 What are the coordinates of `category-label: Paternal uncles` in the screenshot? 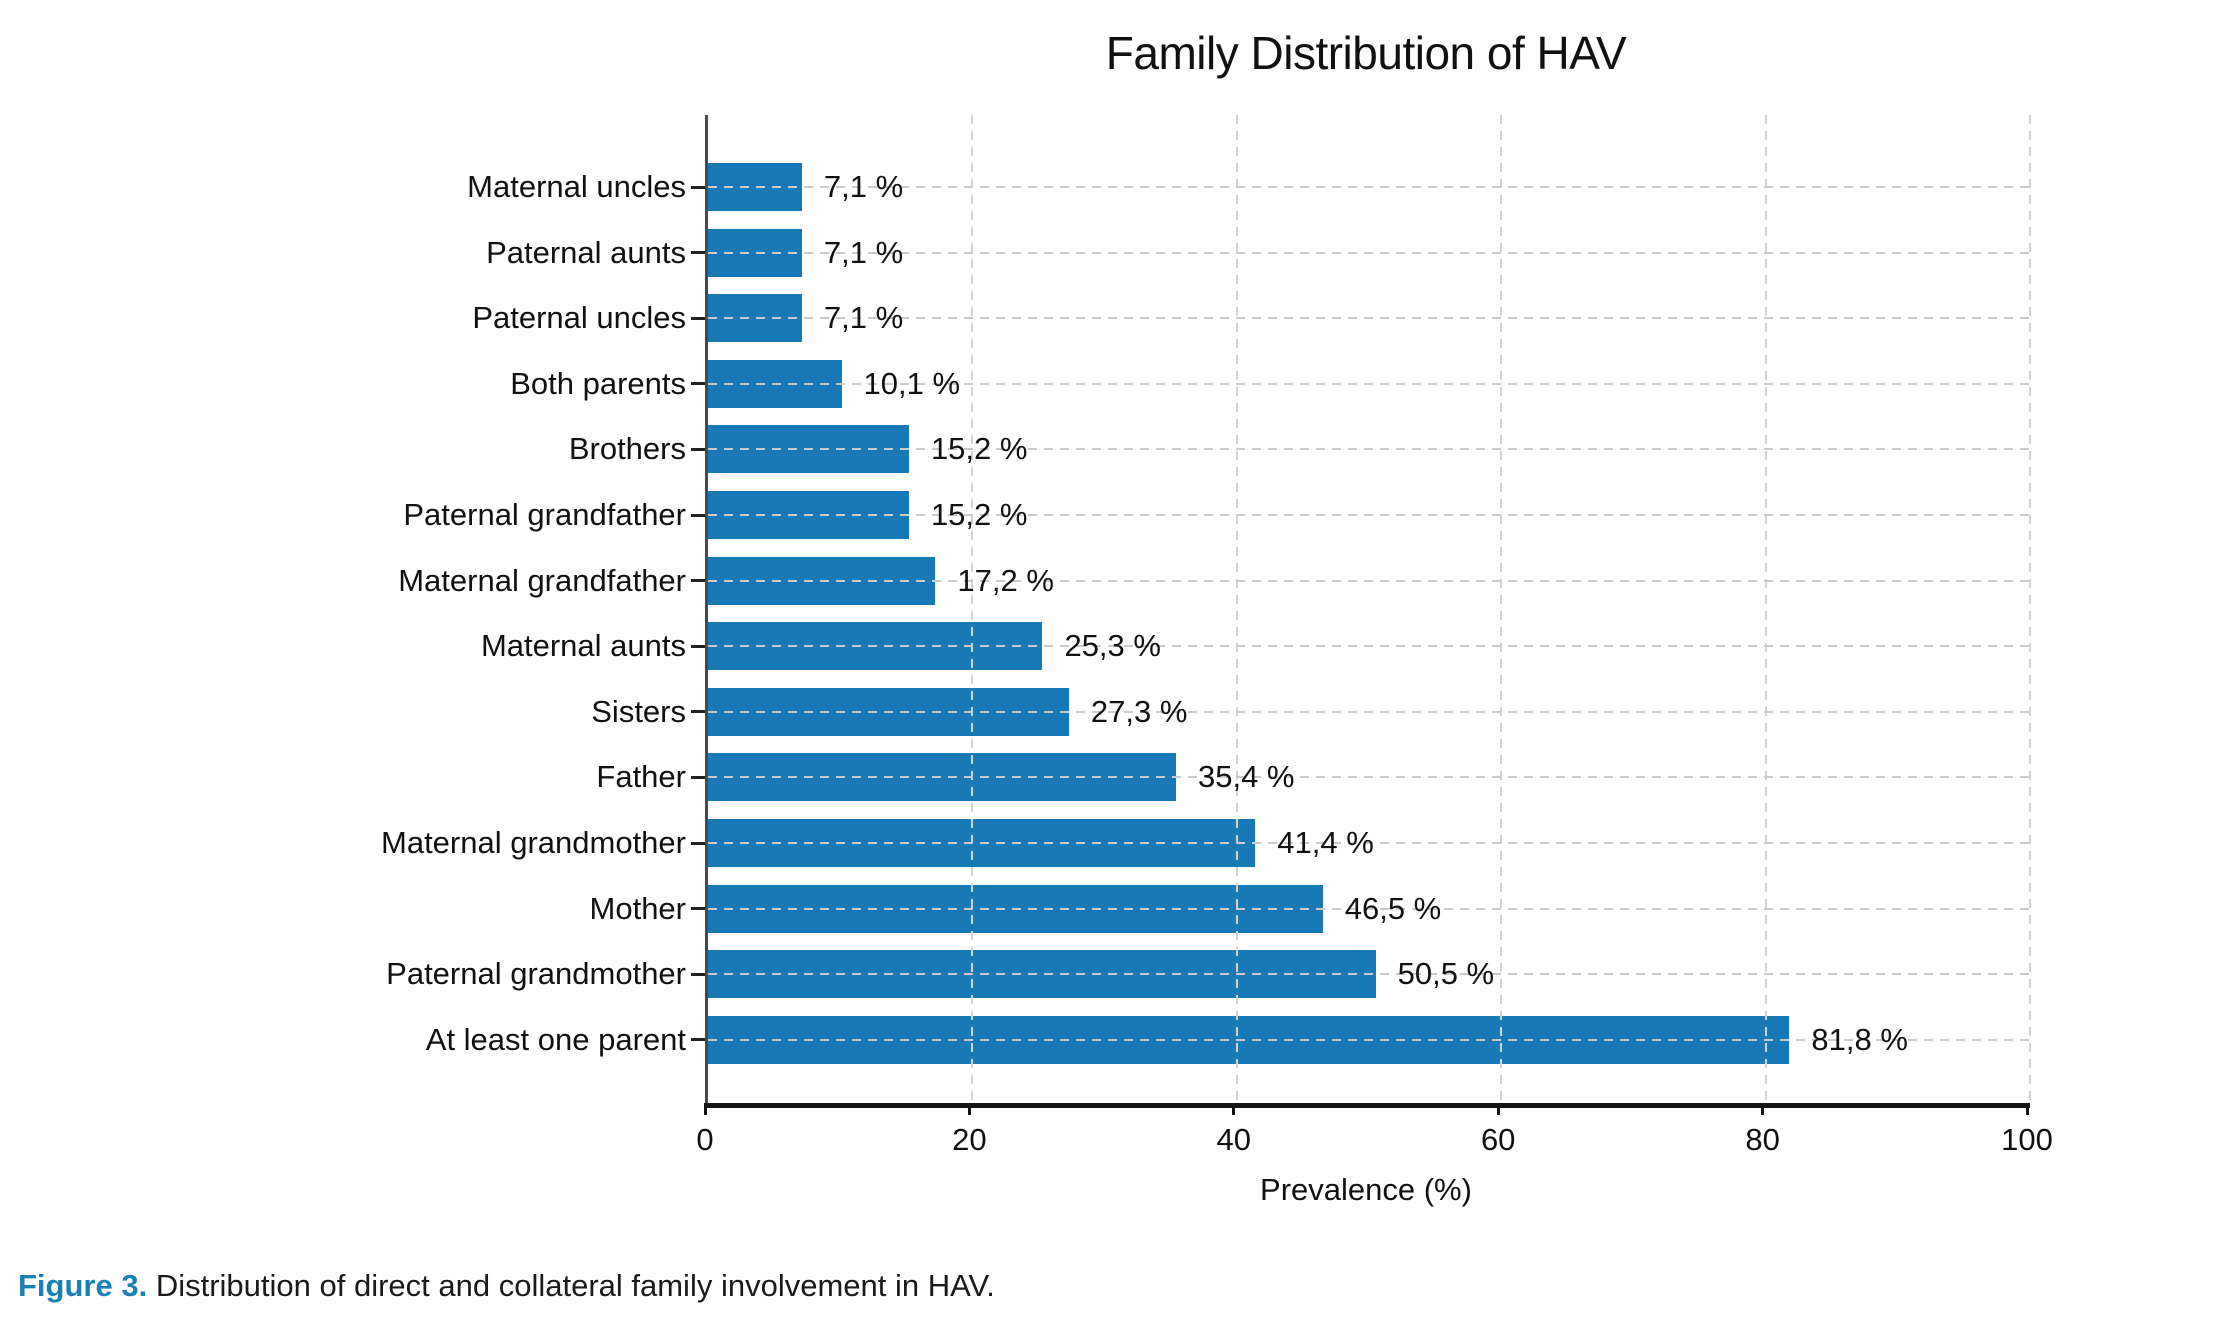 It's located at (579, 318).